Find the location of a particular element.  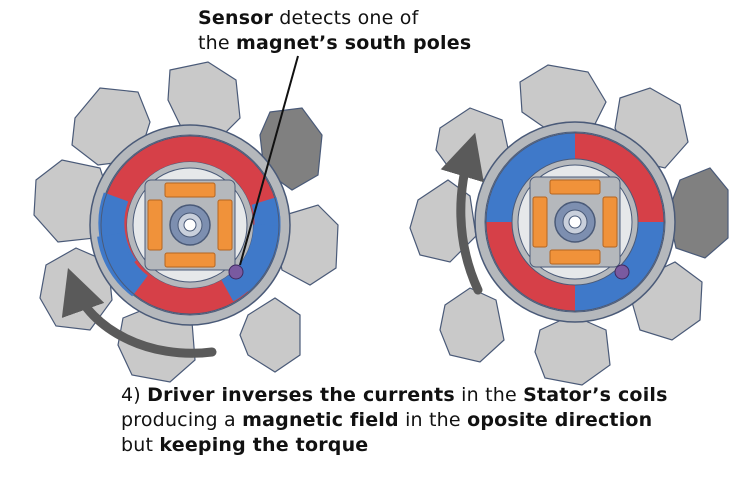

note-bold: Driver inverses the currents is located at coordinates (301, 395).